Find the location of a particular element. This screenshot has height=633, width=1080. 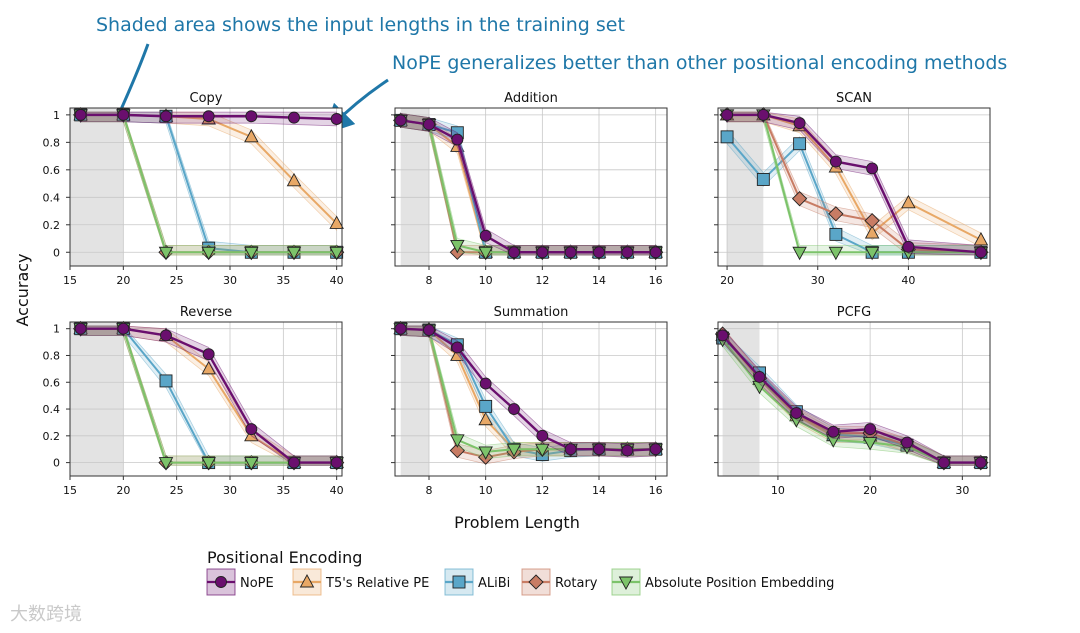

plot-area is located at coordinates (854, 399).